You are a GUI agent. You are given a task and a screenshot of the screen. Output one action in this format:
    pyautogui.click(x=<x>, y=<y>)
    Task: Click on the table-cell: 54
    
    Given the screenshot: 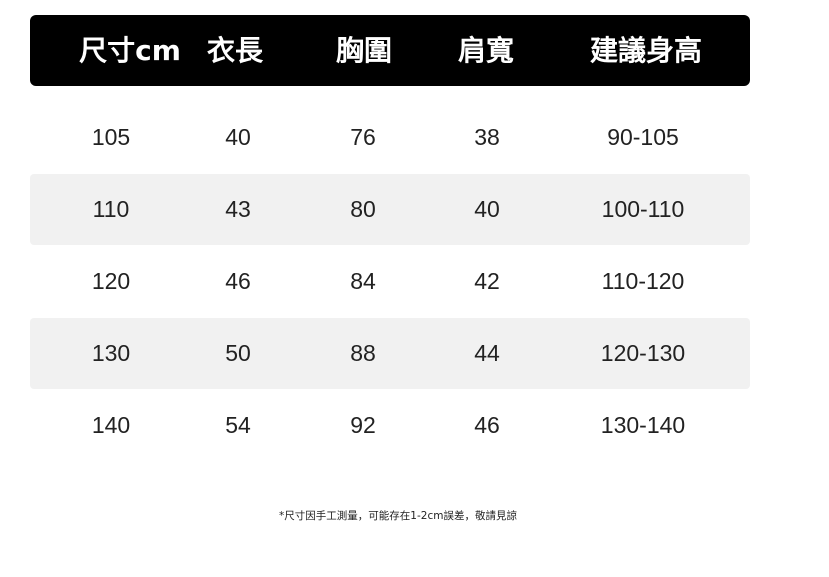 What is the action you would take?
    pyautogui.click(x=238, y=425)
    